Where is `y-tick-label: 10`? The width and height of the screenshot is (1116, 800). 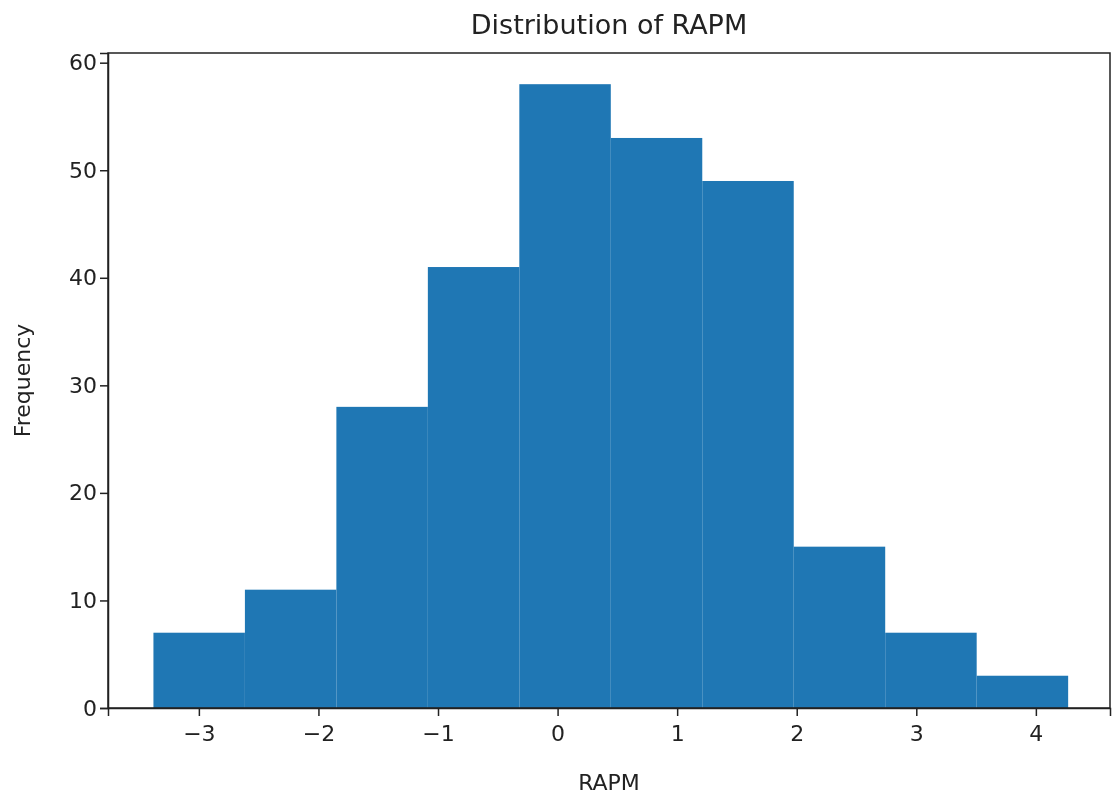
y-tick-label: 10 is located at coordinates (83, 600).